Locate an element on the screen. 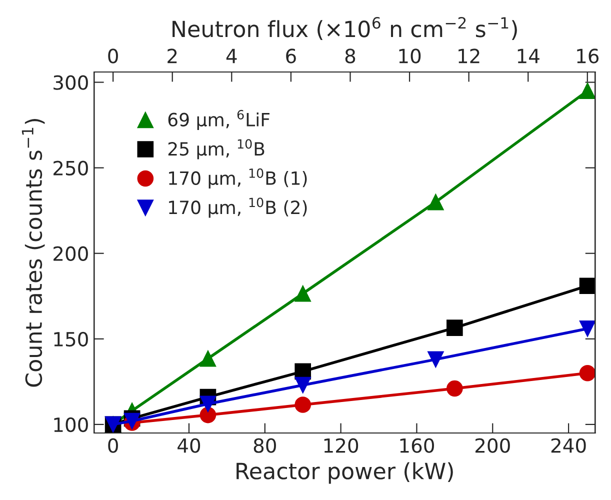  x-axis-title: Reactor power (kW) is located at coordinates (344, 473).